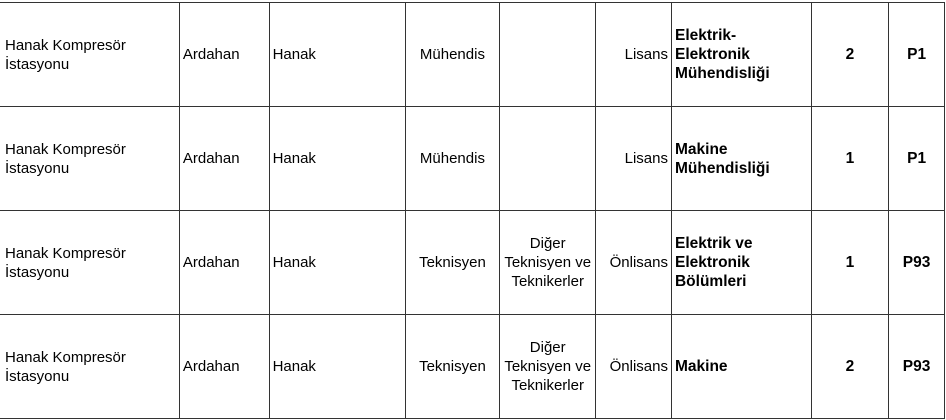  What do you see at coordinates (741, 366) in the screenshot?
I see `department-cell: Makine` at bounding box center [741, 366].